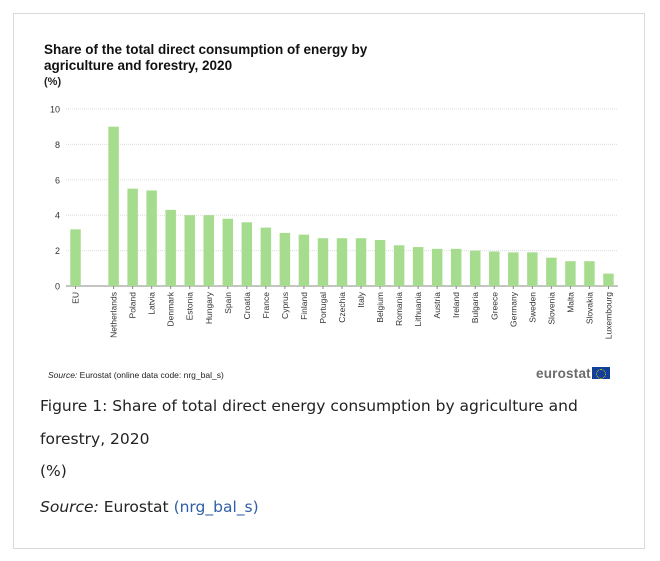 Image resolution: width=660 pixels, height=561 pixels. What do you see at coordinates (152, 303) in the screenshot?
I see `x-tick-label: Latvia` at bounding box center [152, 303].